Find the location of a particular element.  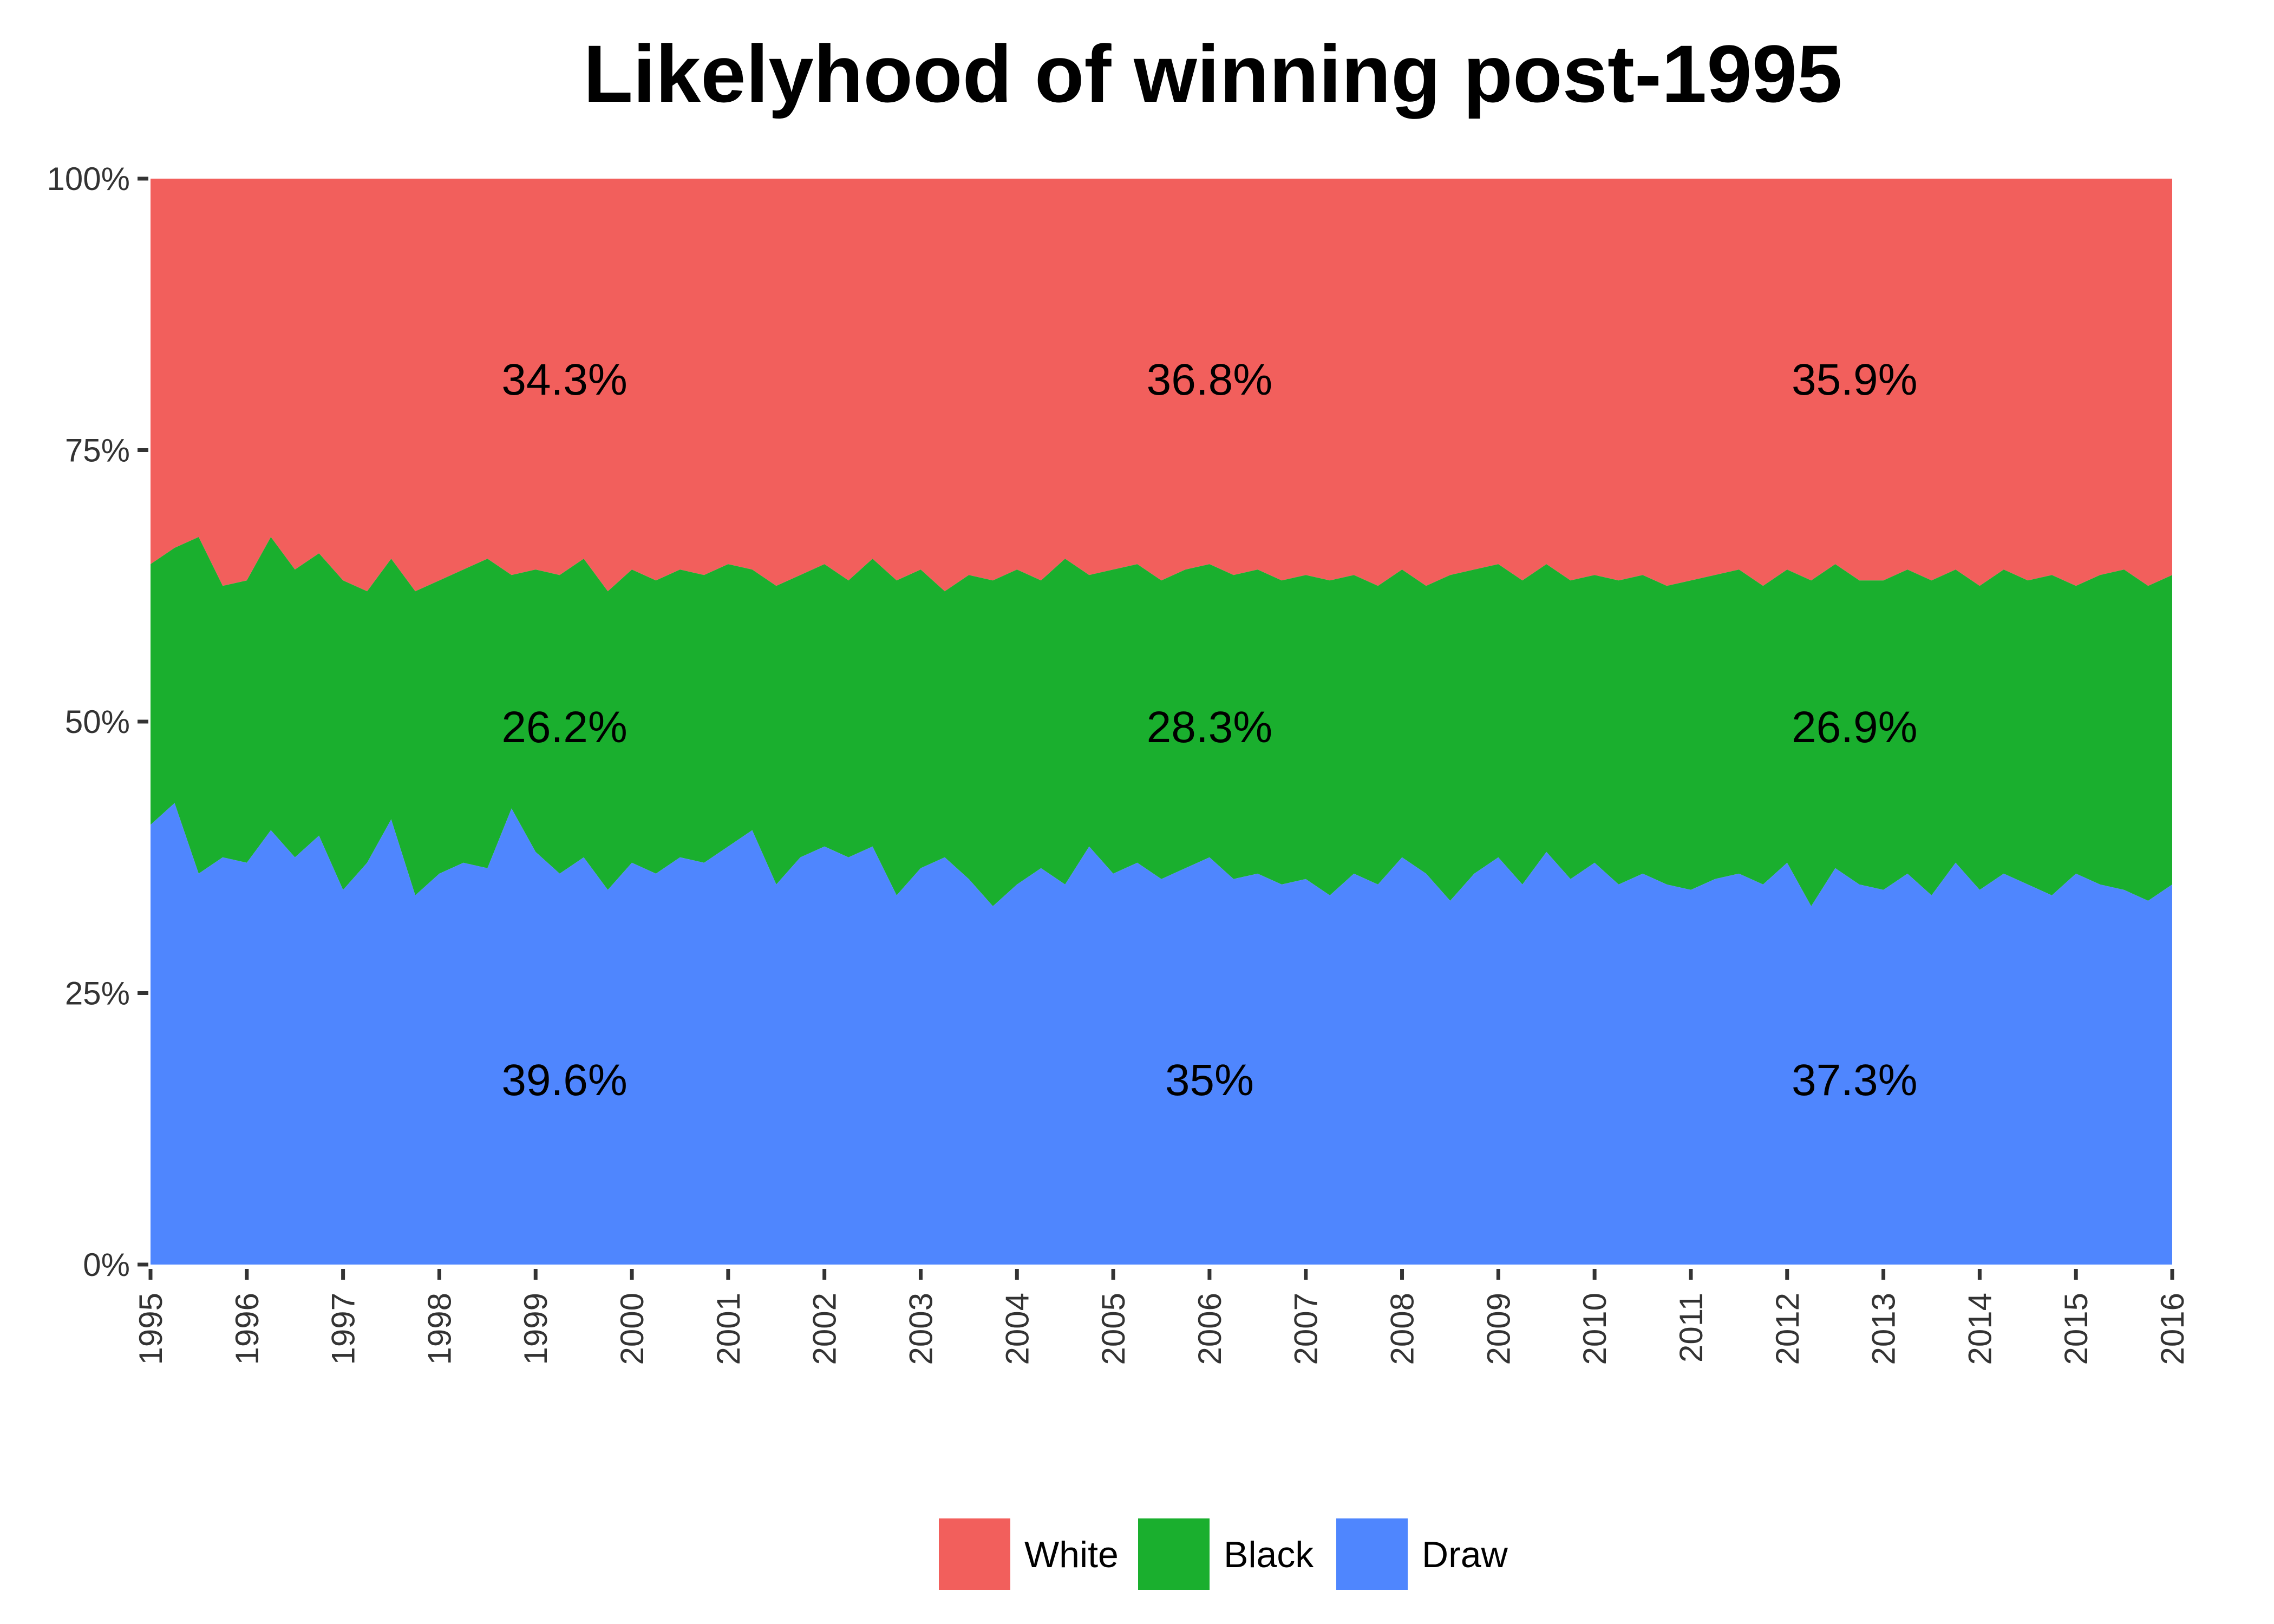

legend-label-white: White is located at coordinates (1072, 1554).